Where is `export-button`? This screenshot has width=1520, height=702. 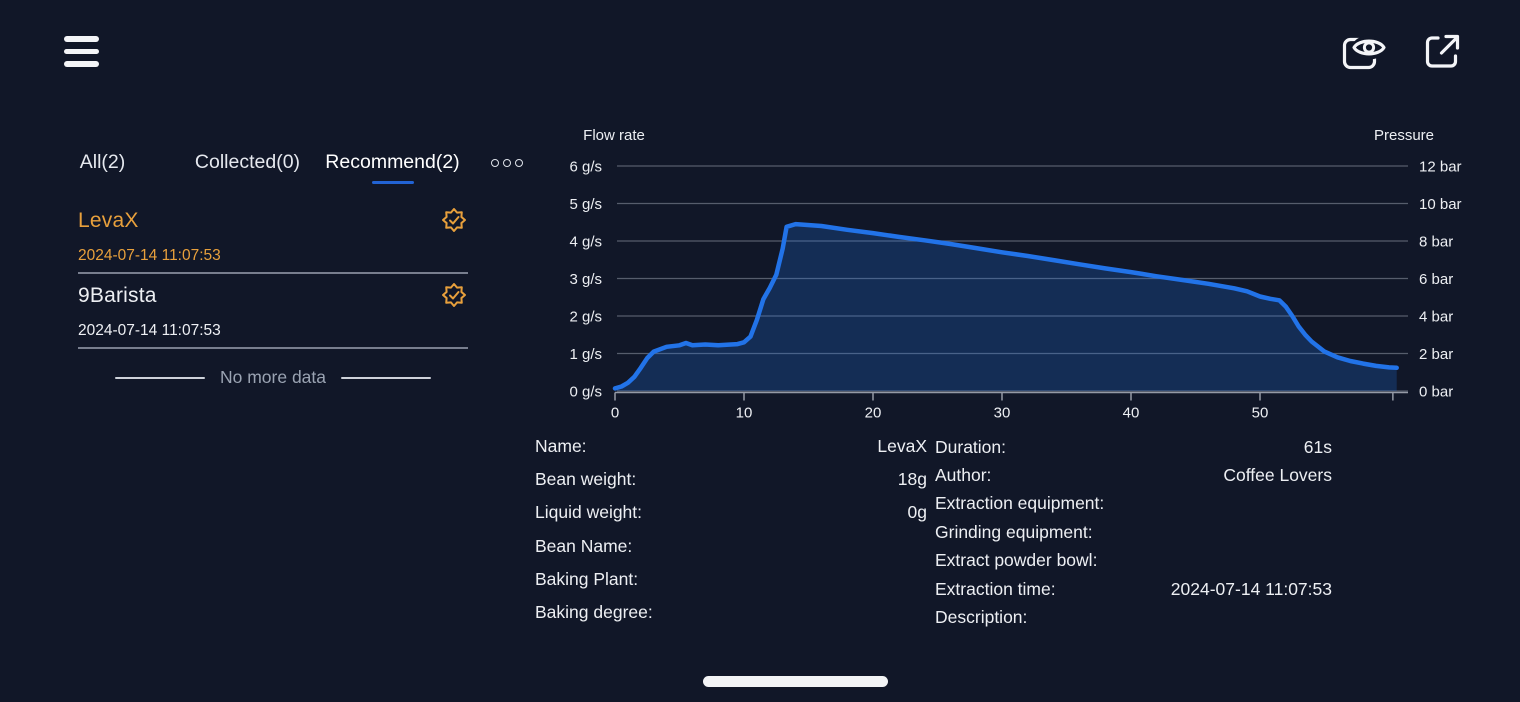 export-button is located at coordinates (1442, 52).